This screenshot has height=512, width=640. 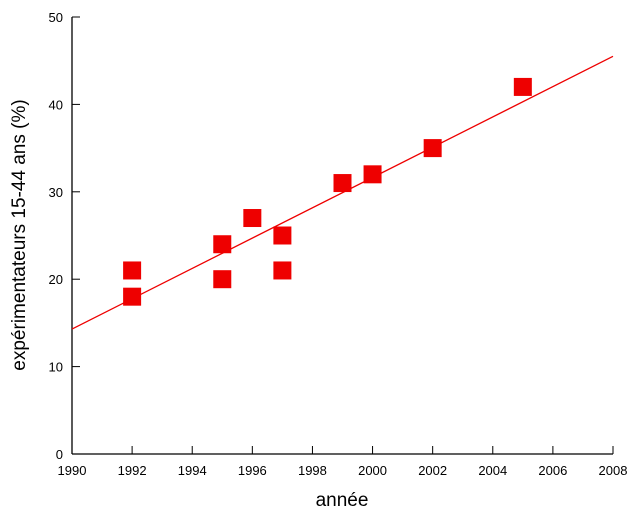 I want to click on y-tick-label: 50, so click(x=56, y=17).